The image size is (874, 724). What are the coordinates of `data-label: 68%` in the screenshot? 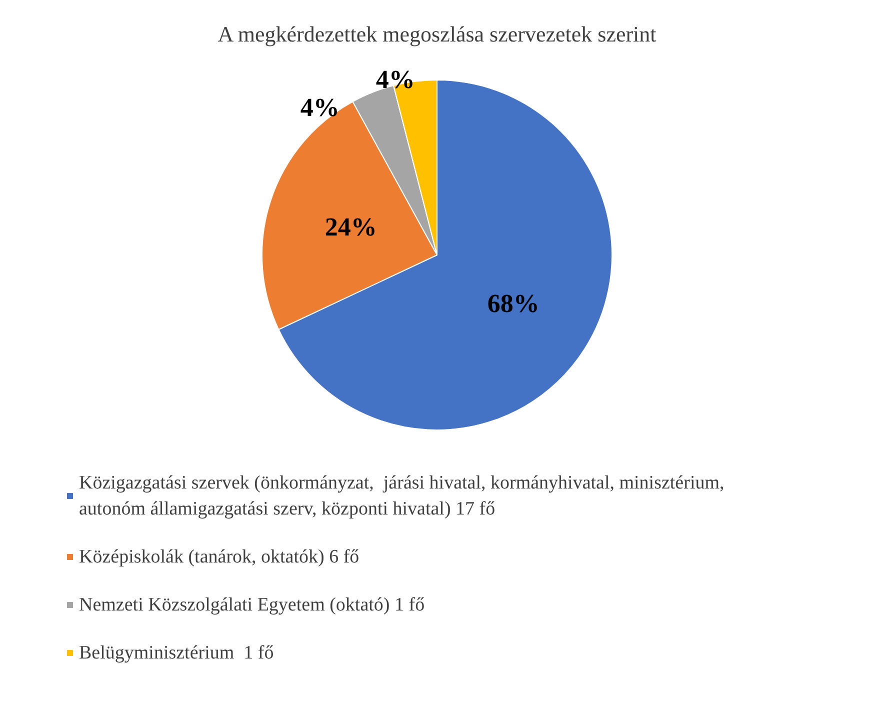 It's located at (513, 303).